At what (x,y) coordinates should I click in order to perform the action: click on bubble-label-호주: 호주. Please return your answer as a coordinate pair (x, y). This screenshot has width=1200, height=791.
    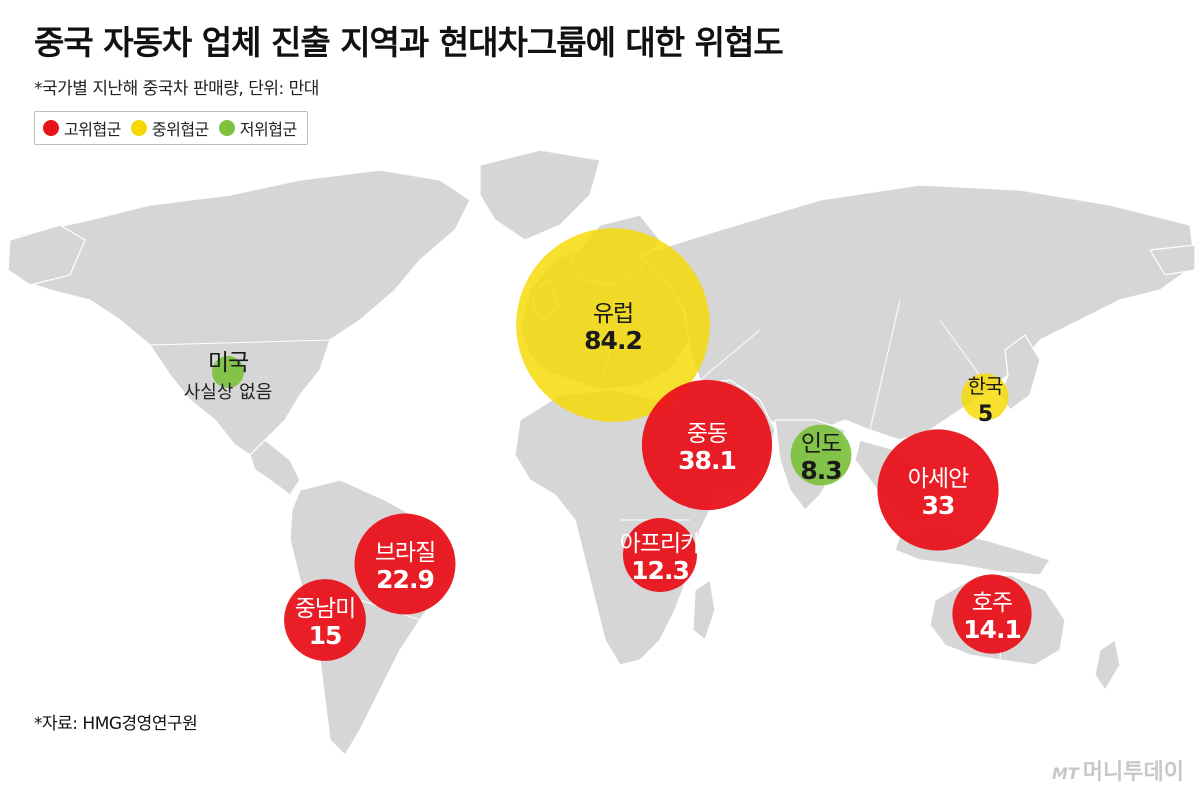
    Looking at the image, I should click on (992, 603).